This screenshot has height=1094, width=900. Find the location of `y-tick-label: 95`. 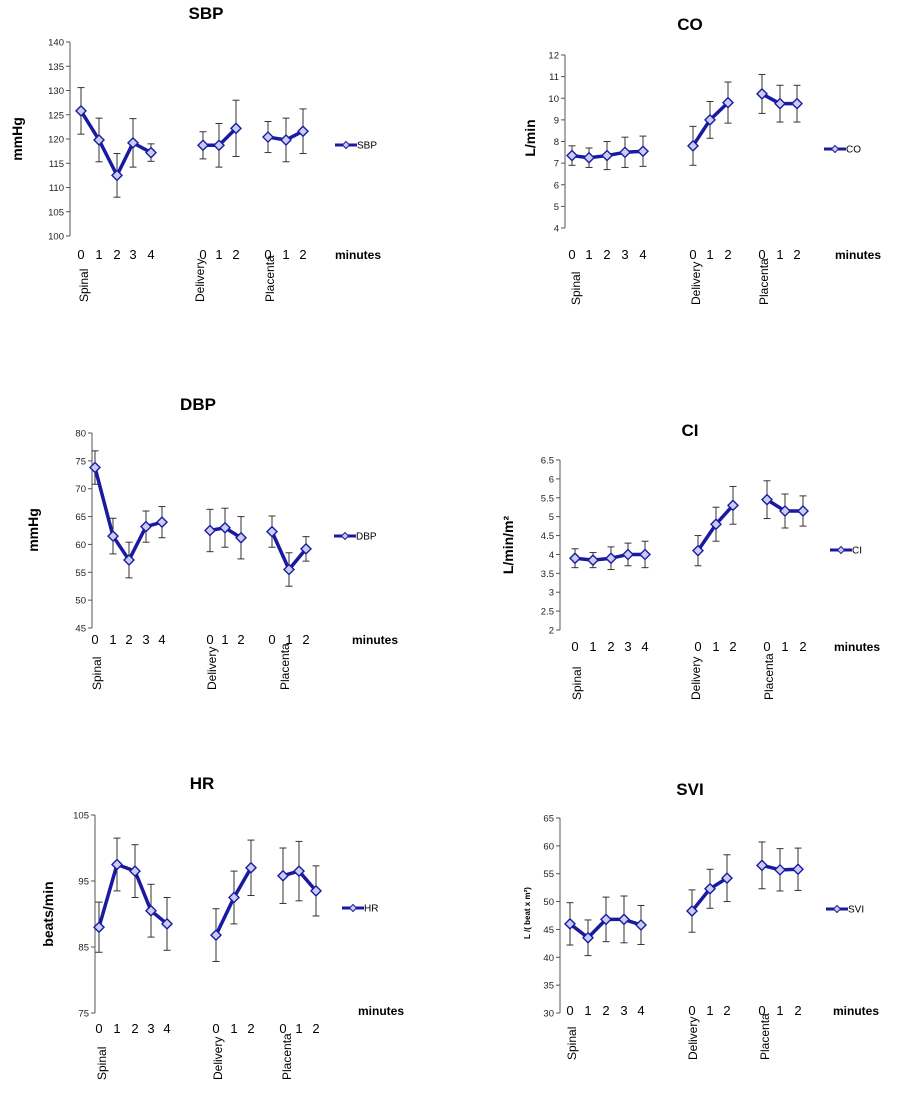

y-tick-label: 95 is located at coordinates (83, 882).